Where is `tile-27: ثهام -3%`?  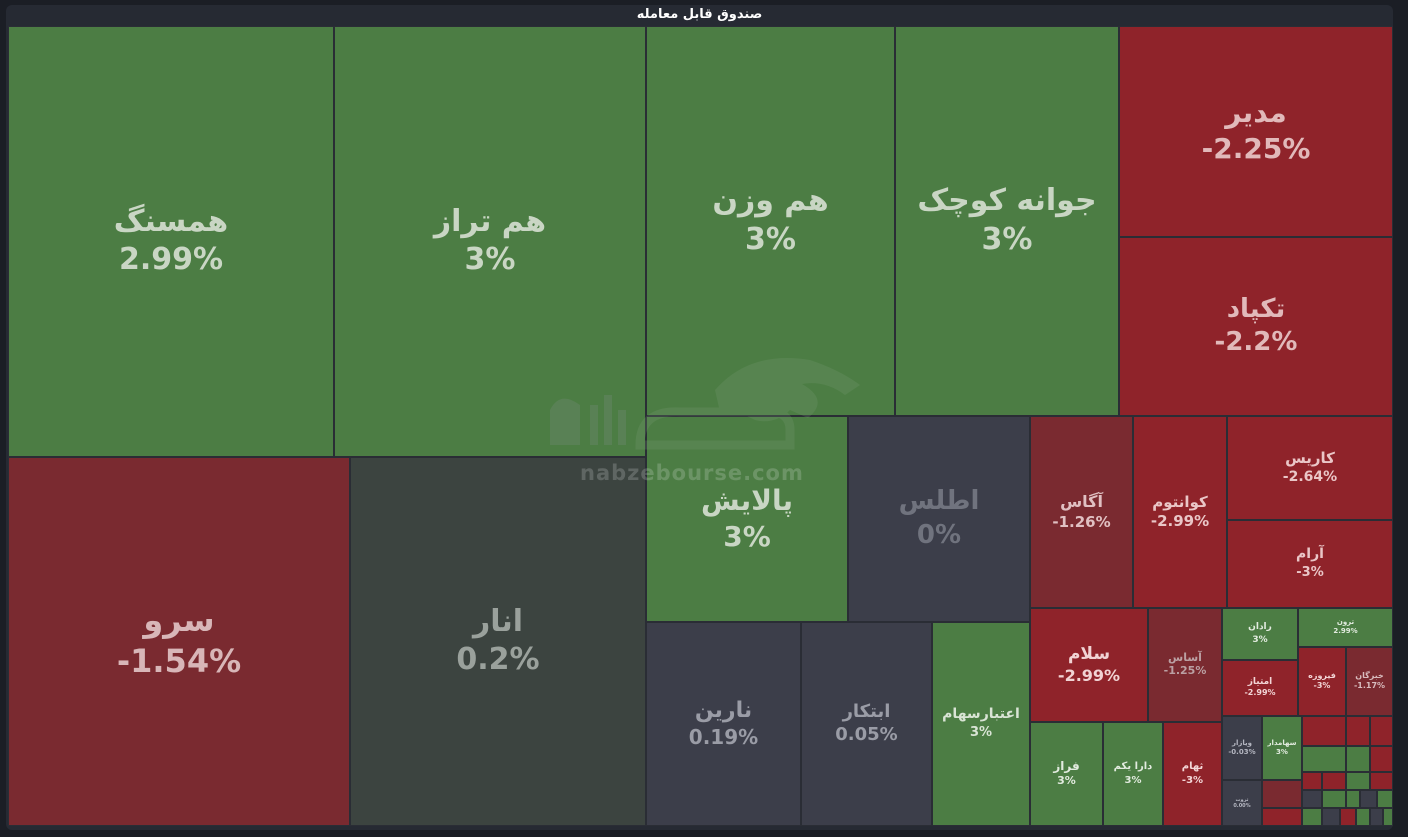
tile-27: ثهام -3% is located at coordinates (1192, 774).